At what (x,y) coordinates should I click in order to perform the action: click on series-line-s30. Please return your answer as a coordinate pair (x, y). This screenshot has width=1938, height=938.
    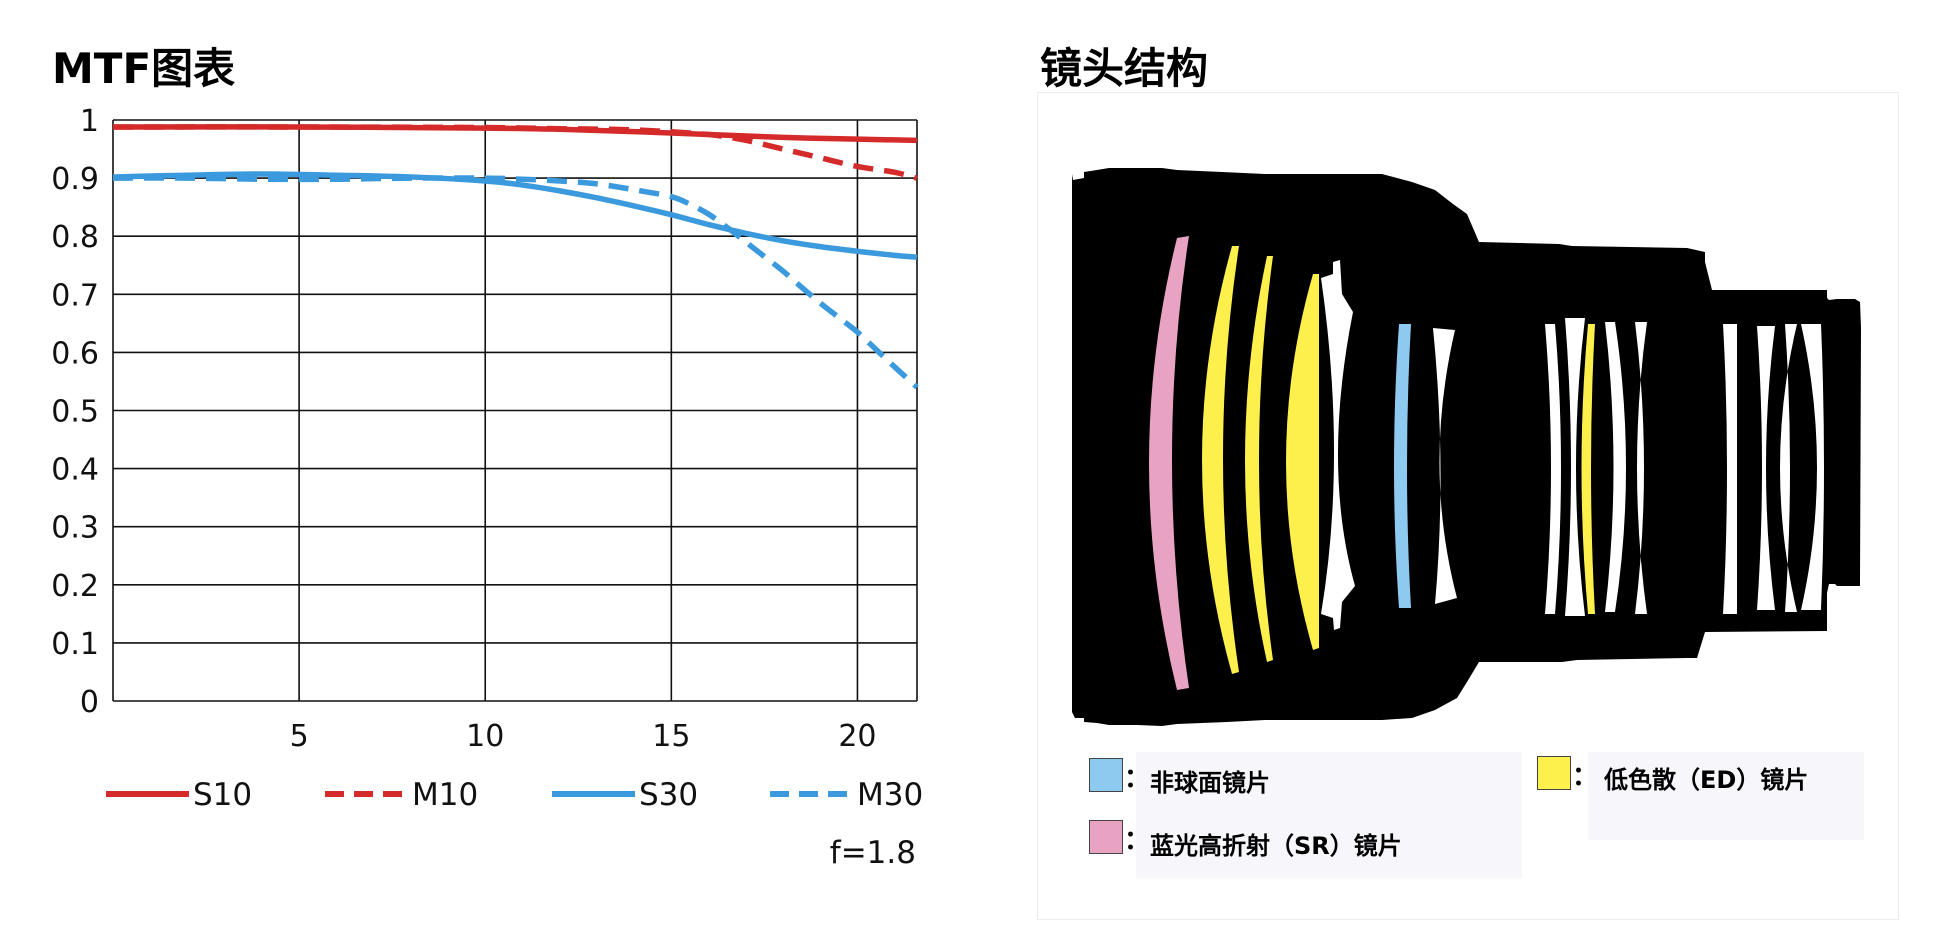
    Looking at the image, I should click on (515, 215).